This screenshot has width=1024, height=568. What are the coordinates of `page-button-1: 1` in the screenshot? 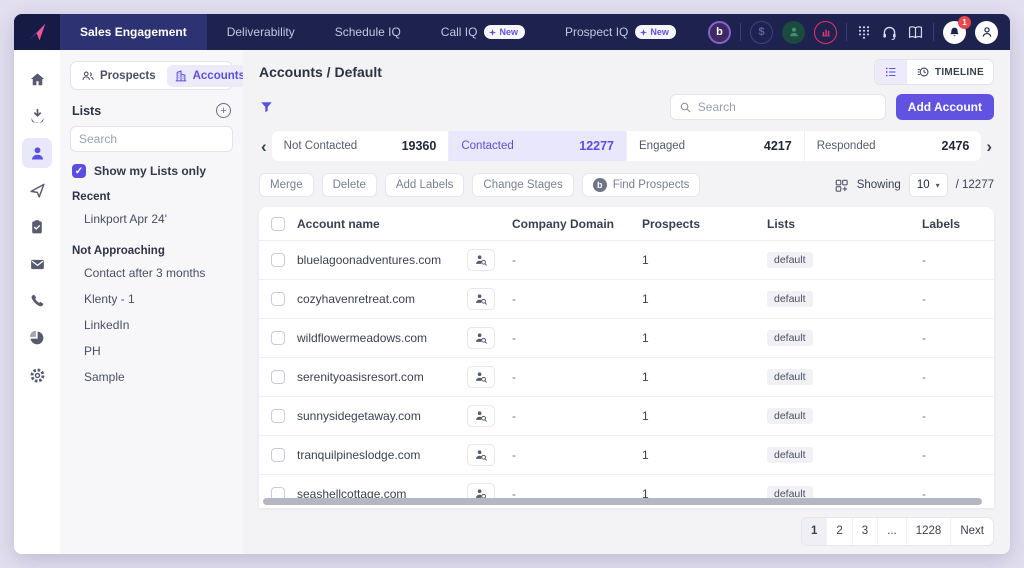 It's located at (814, 531).